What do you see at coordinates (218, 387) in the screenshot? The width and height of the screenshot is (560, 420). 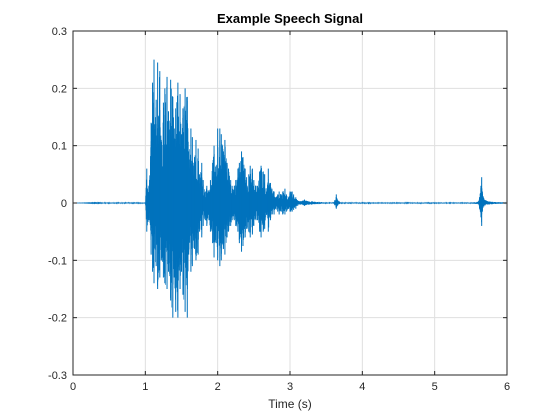 I see `x-tick-label: 2` at bounding box center [218, 387].